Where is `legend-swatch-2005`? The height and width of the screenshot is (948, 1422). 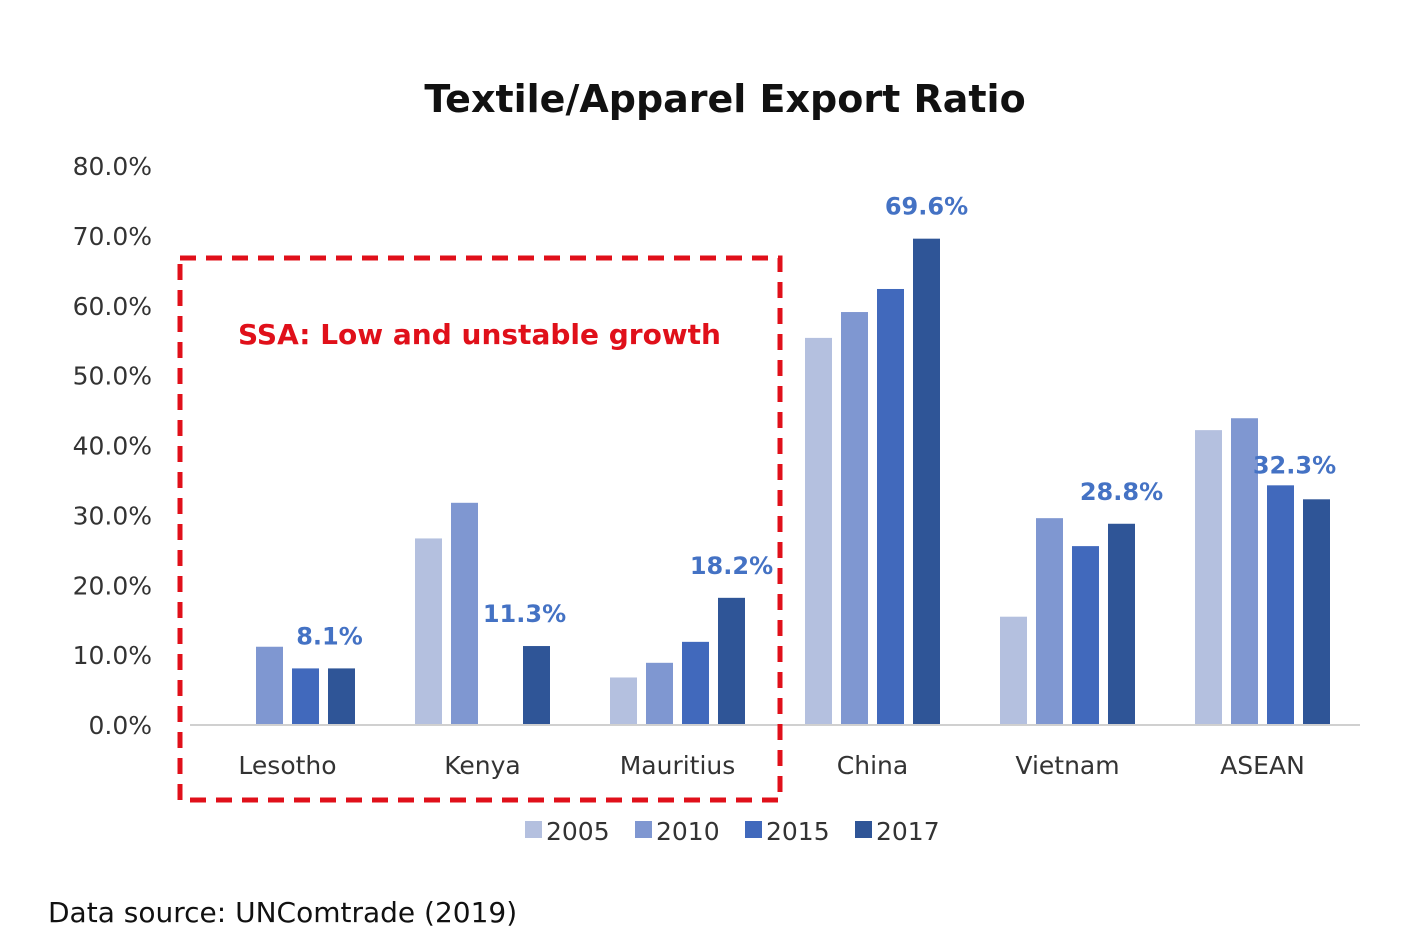
legend-swatch-2005 is located at coordinates (533, 829).